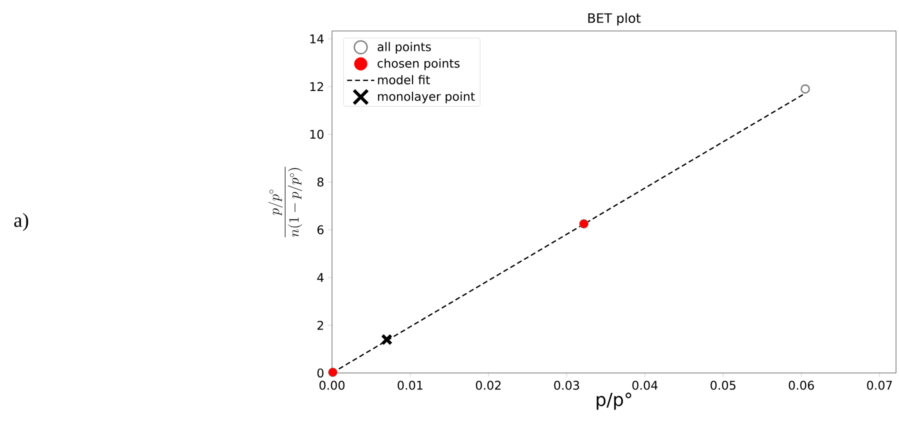 The width and height of the screenshot is (899, 436). I want to click on y-tick-label: 2, so click(321, 325).